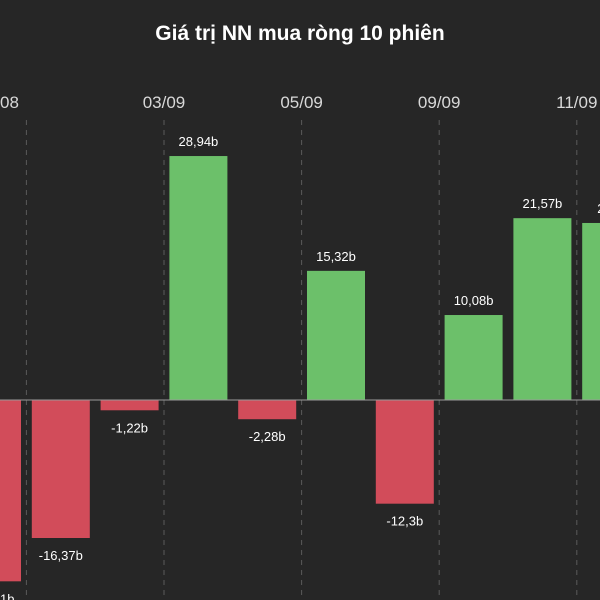  Describe the element at coordinates (164, 102) in the screenshot. I see `x-tick-label: 03/09` at that location.